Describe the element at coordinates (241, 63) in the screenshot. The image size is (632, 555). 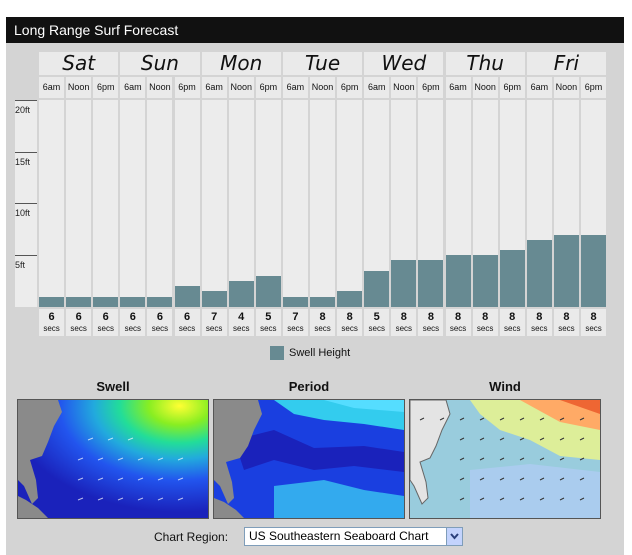
I see `day-header: Mon` at that location.